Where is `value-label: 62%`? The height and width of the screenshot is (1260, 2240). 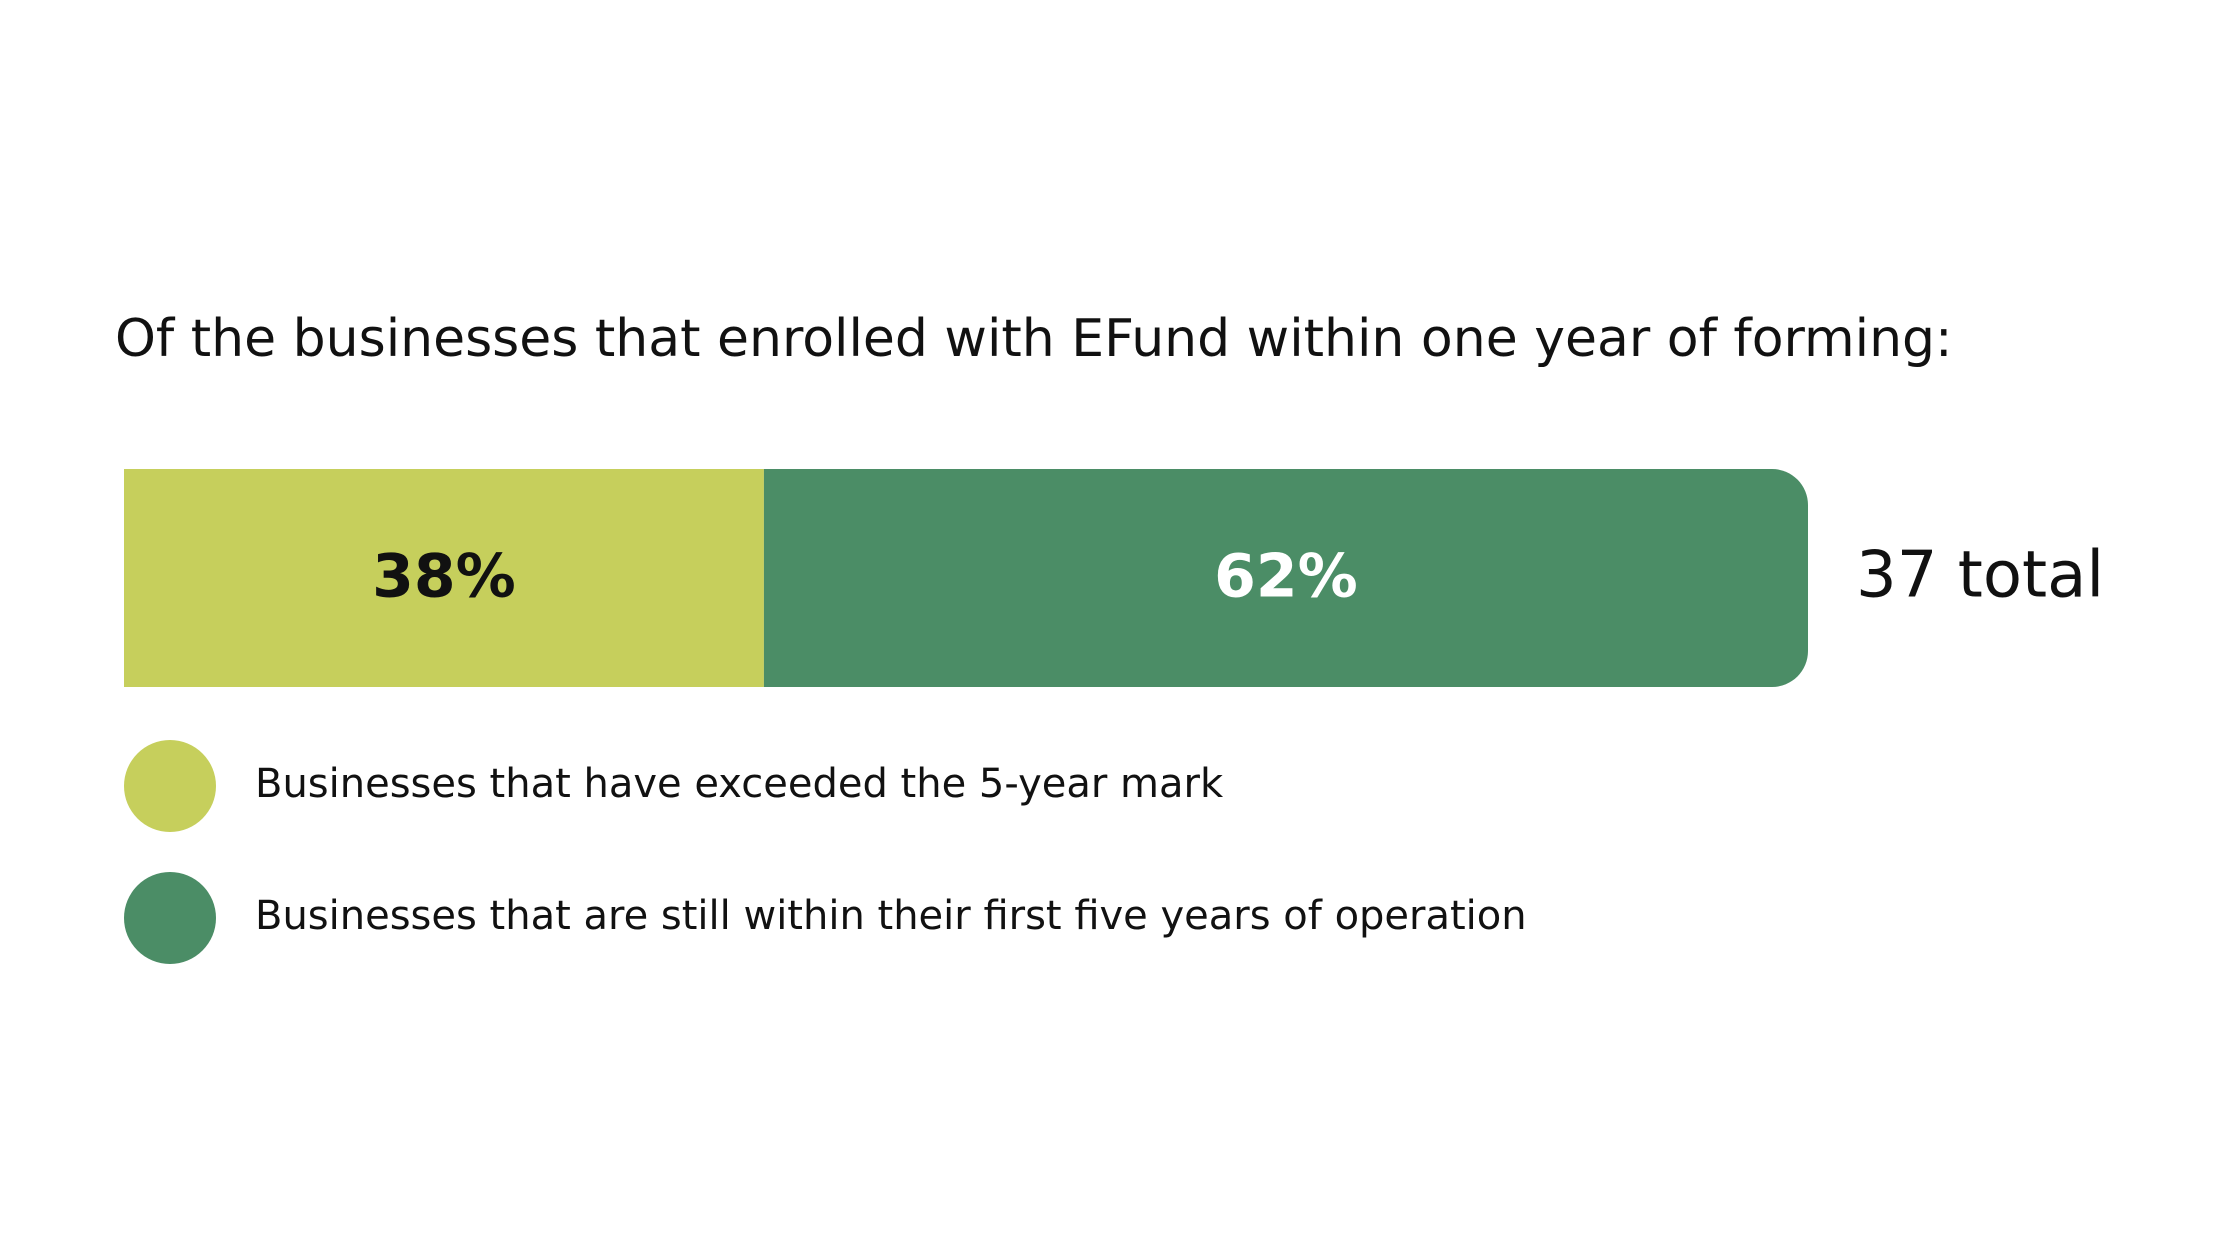 value-label: 62% is located at coordinates (1286, 577).